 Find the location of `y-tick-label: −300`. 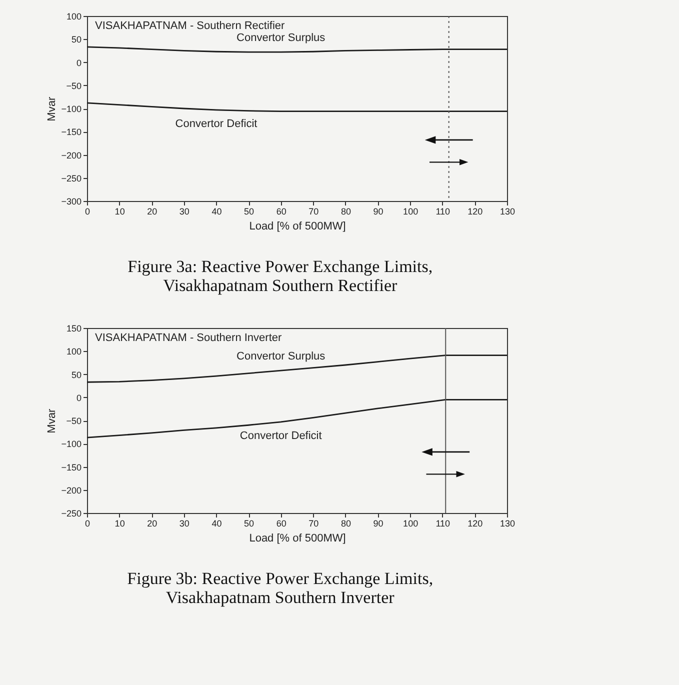

y-tick-label: −300 is located at coordinates (71, 201).